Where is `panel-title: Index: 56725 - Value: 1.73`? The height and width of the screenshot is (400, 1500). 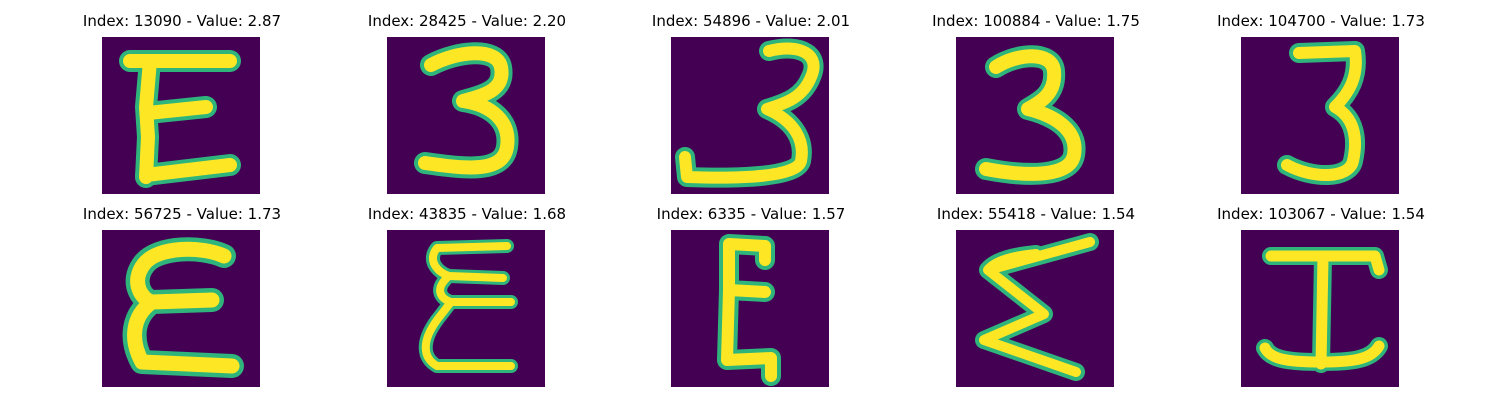 panel-title: Index: 56725 - Value: 1.73 is located at coordinates (182, 214).